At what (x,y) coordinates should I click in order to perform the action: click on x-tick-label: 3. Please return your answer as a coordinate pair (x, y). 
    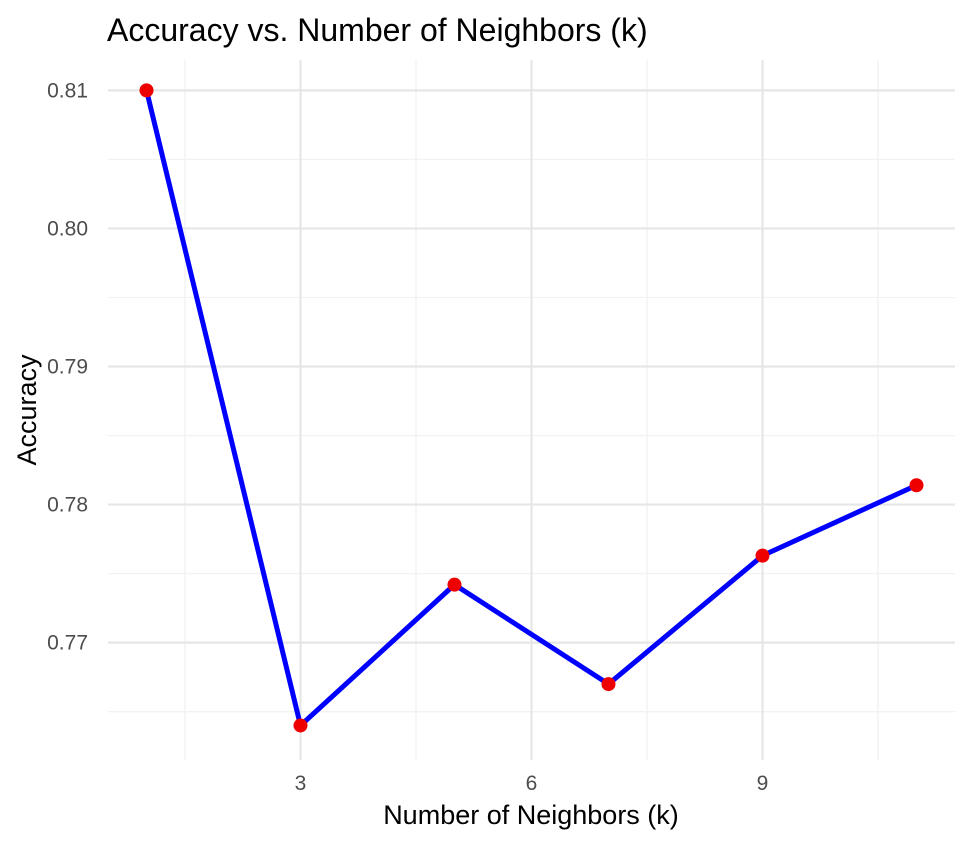
    Looking at the image, I should click on (301, 783).